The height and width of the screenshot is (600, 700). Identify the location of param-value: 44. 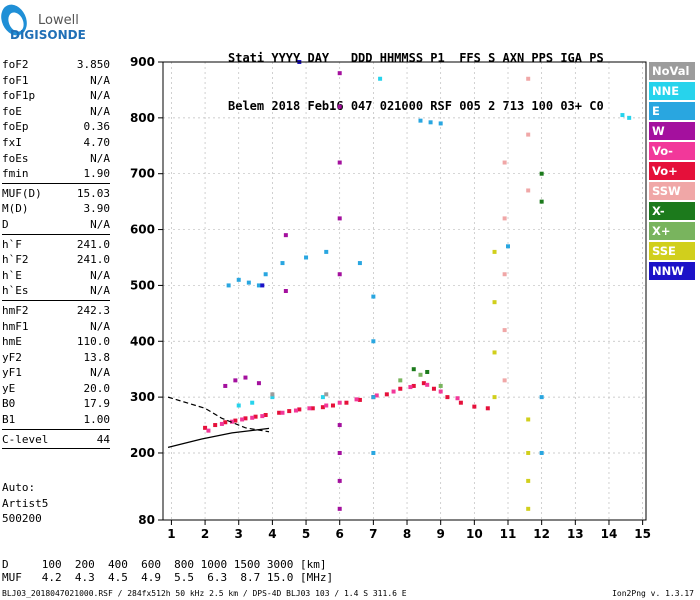
(103, 439).